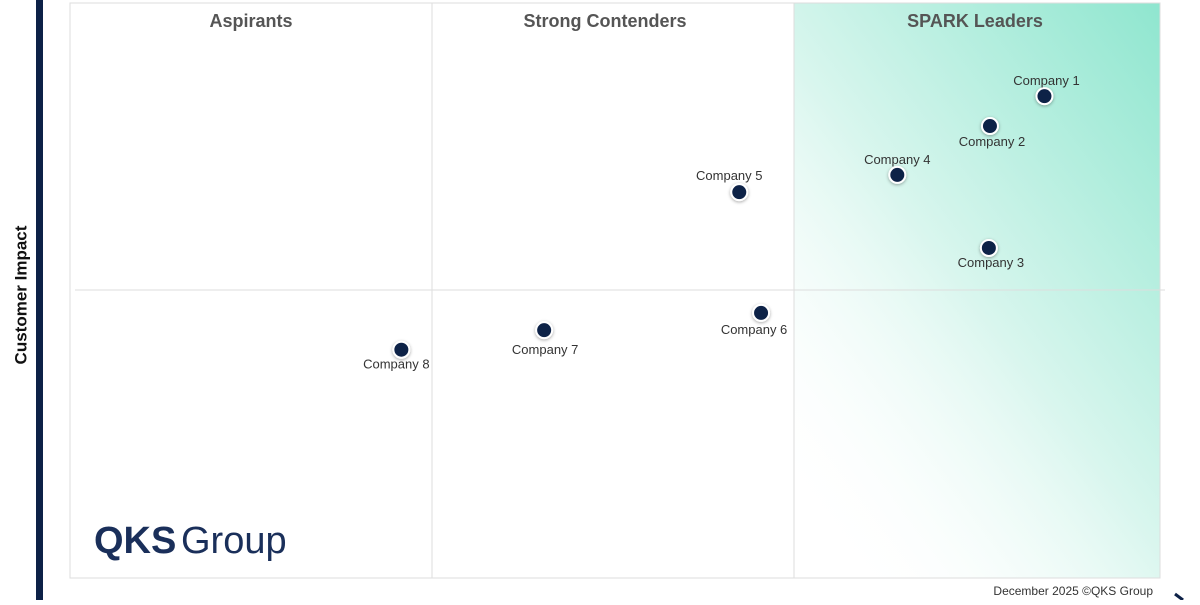 The height and width of the screenshot is (605, 1200). Describe the element at coordinates (975, 21) in the screenshot. I see `quadrant-title: SPARK Leaders` at that location.